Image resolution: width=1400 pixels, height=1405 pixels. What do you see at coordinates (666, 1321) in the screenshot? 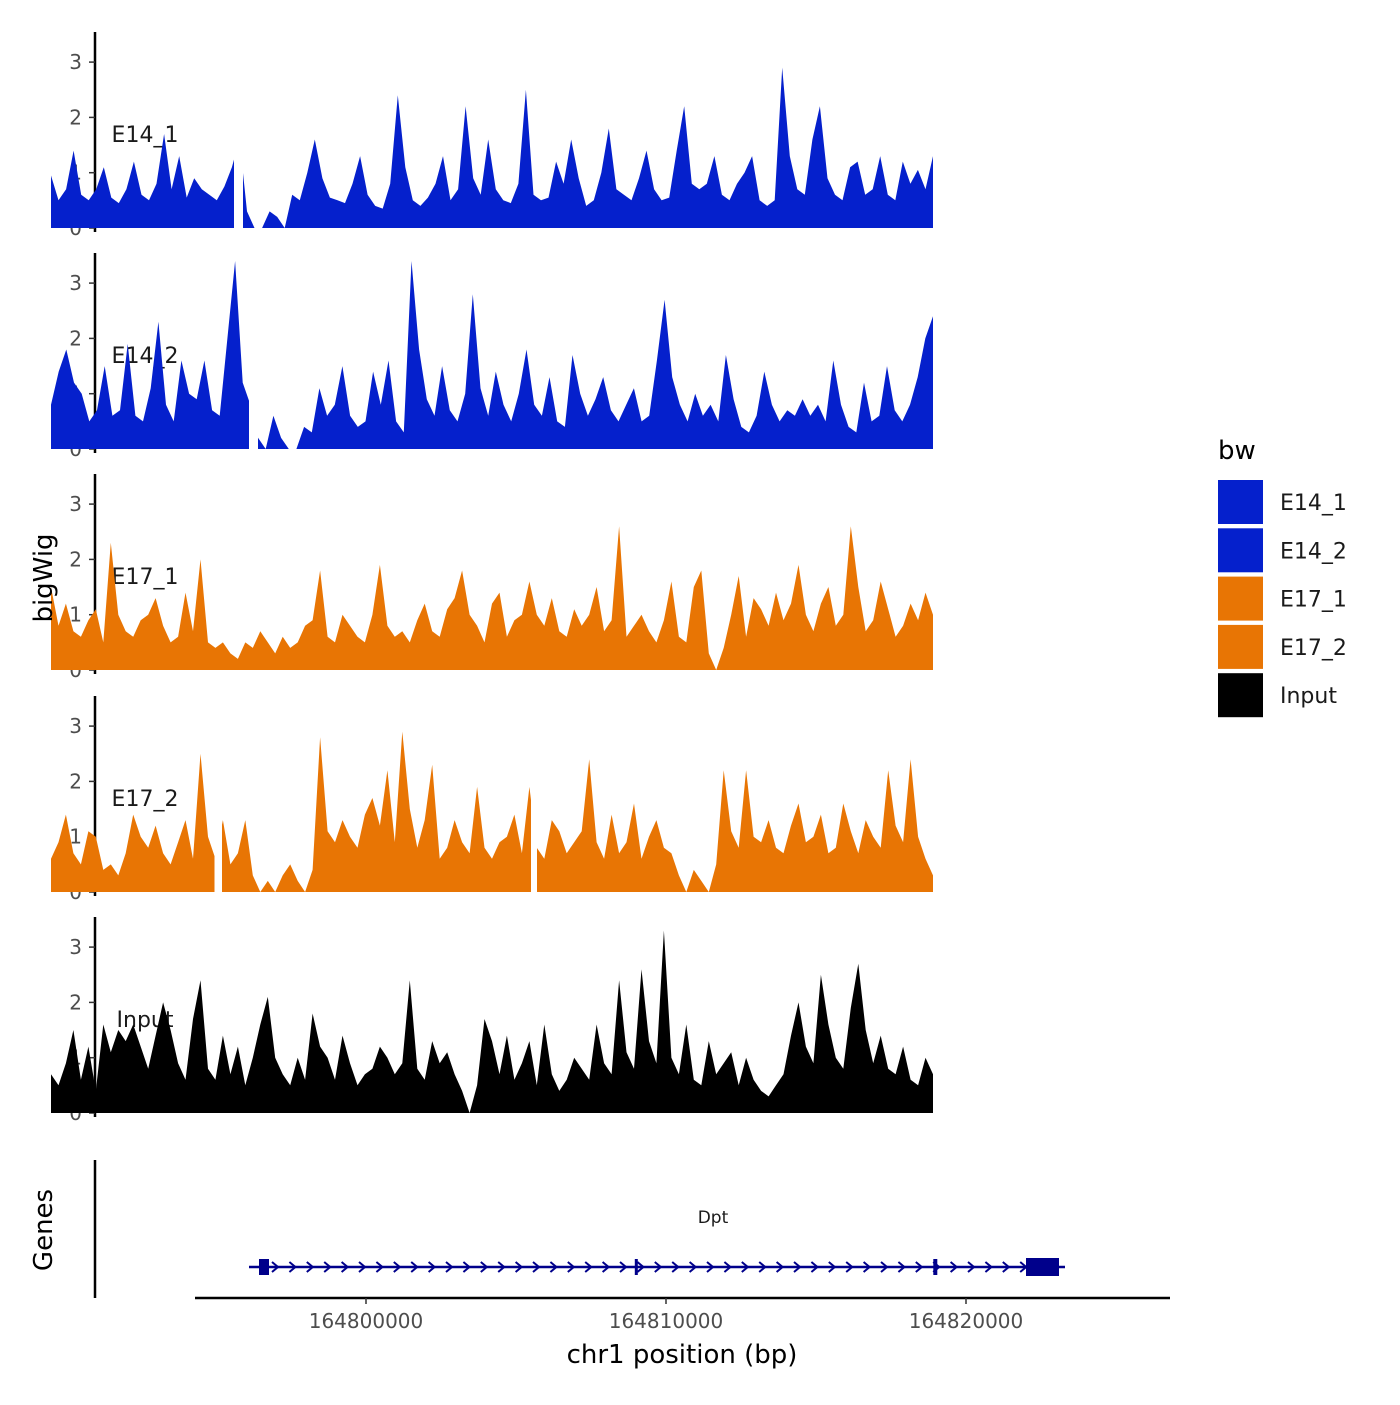
I see `x-tick-label: 164810000` at bounding box center [666, 1321].